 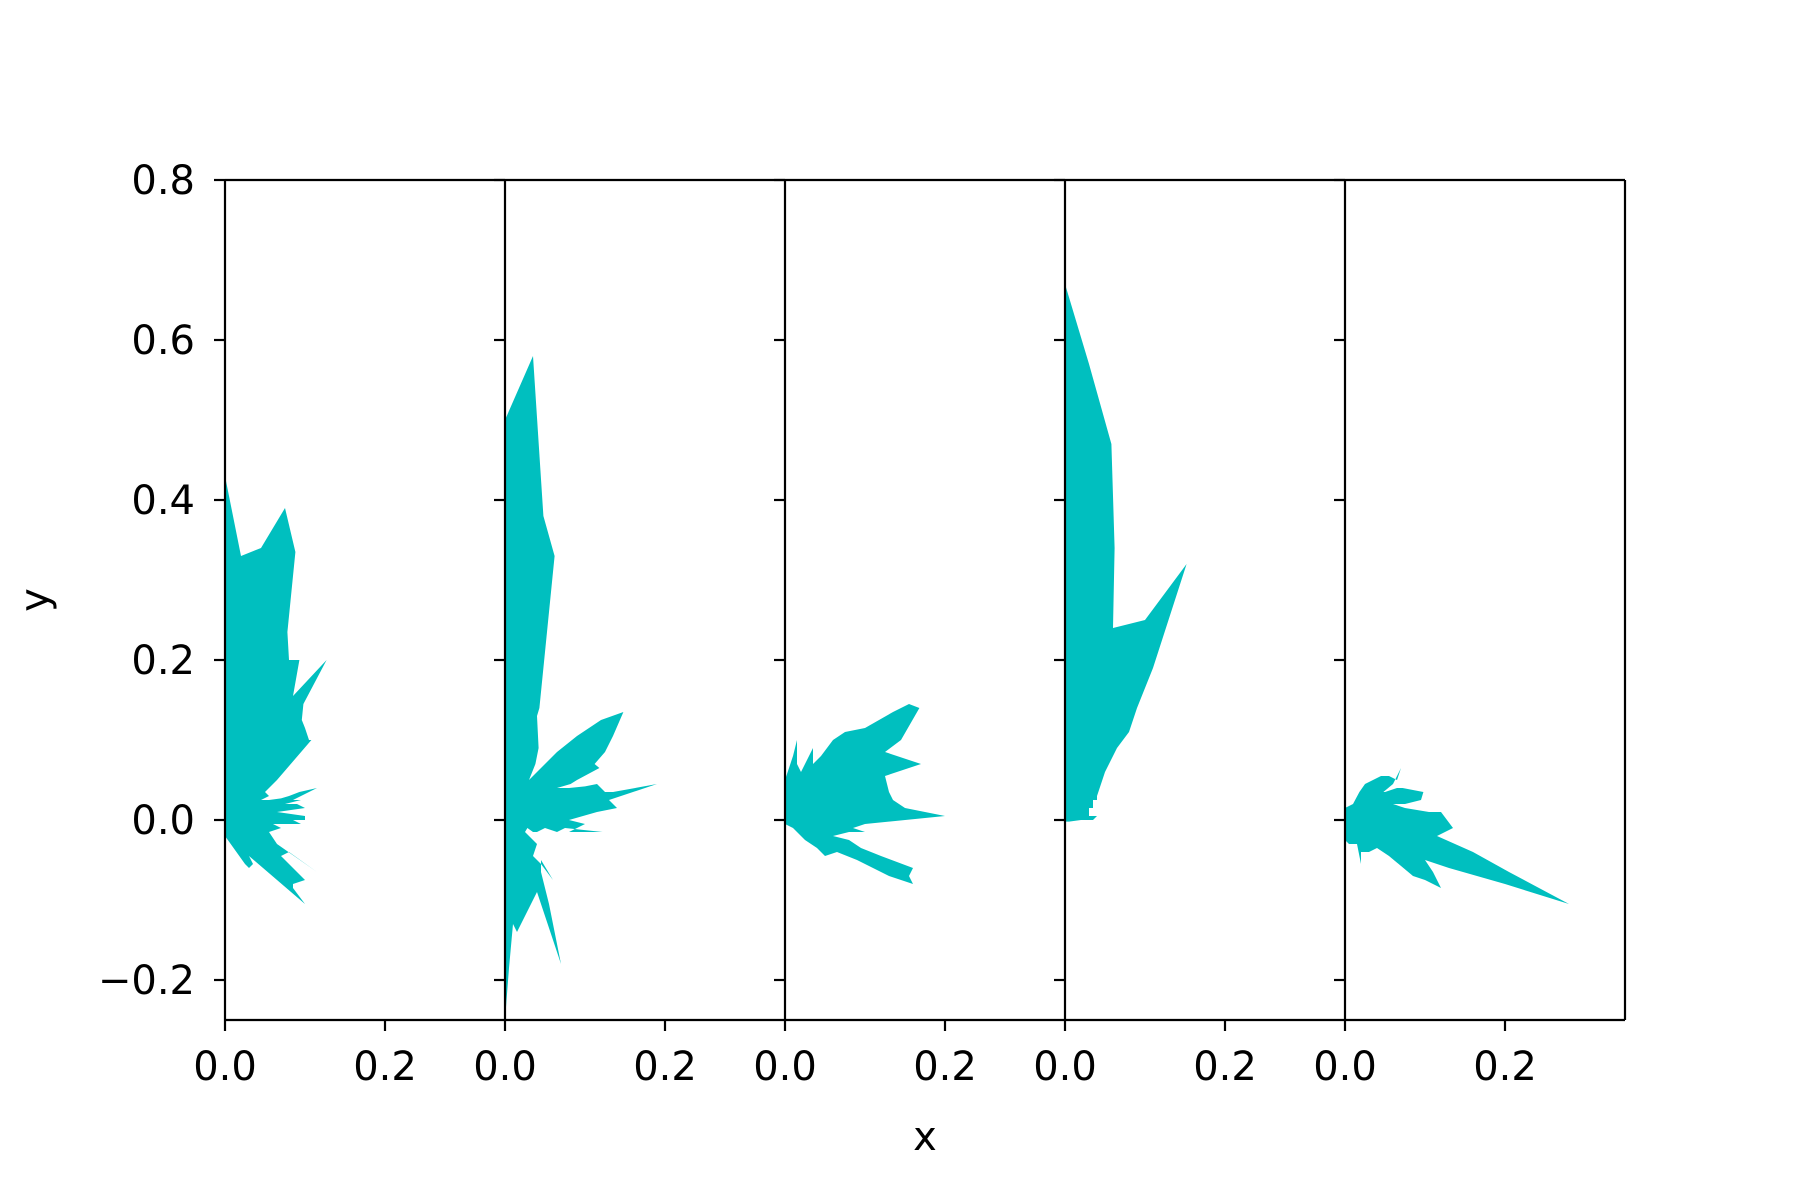 I want to click on y-tick-label: 0.4, so click(x=163, y=501).